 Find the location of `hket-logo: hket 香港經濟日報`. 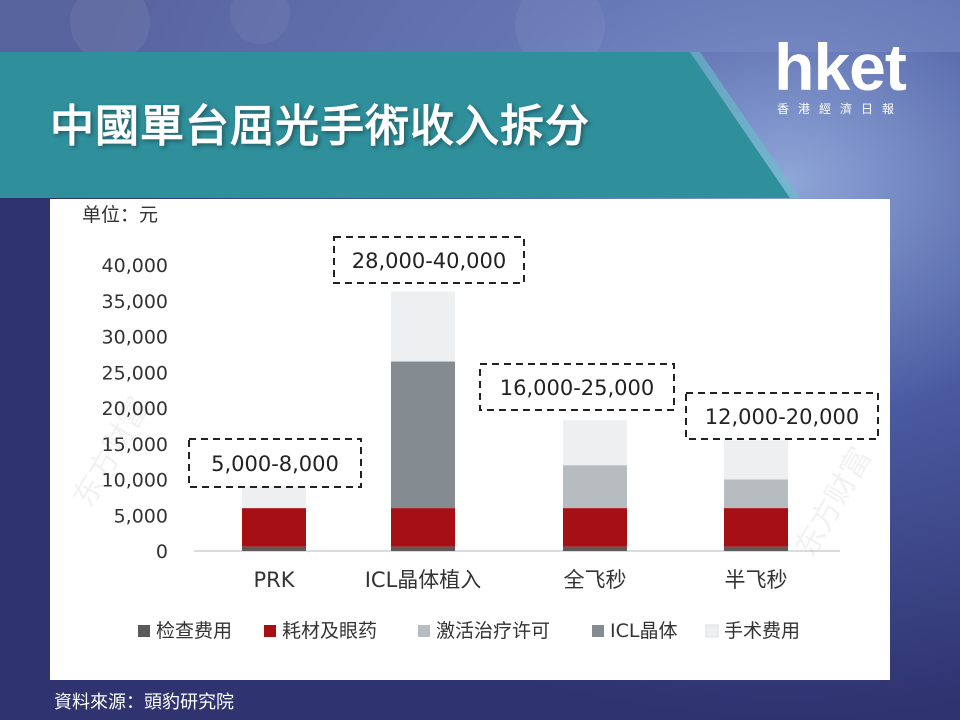

hket-logo: hket 香港經濟日報 is located at coordinates (840, 75).